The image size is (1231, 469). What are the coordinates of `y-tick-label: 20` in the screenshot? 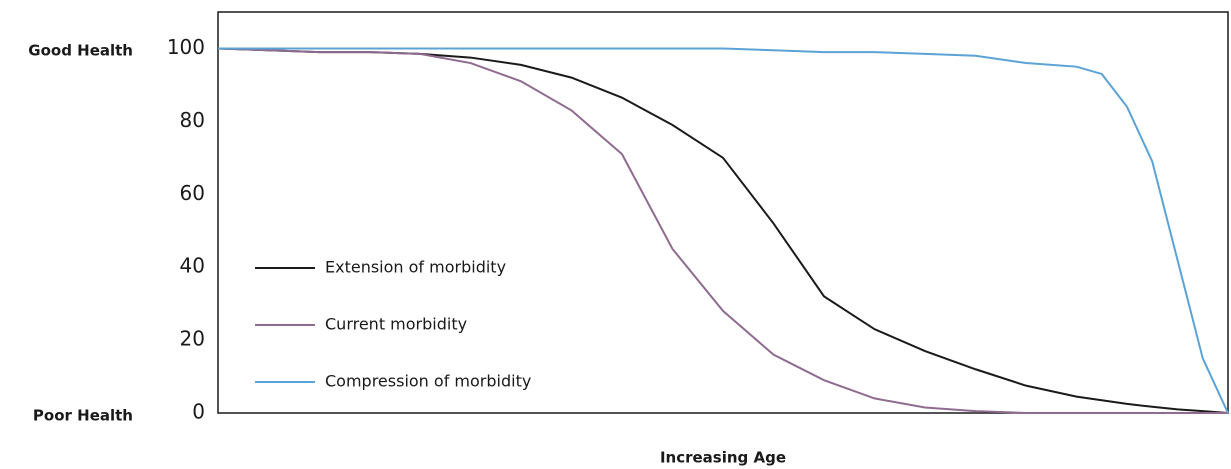 It's located at (192, 339).